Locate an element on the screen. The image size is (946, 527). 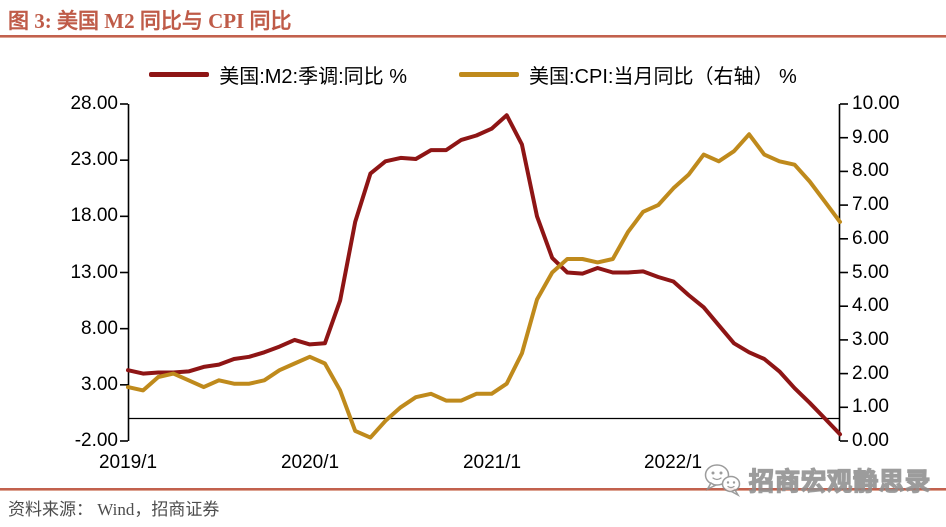
left-axis-tick-label: 23.00 is located at coordinates (94, 159).